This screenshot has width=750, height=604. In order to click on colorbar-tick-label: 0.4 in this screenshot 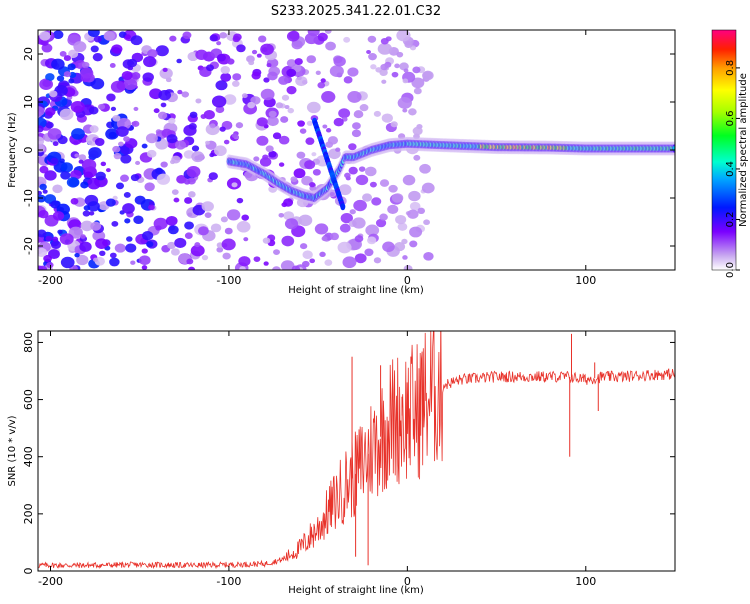, I will do `click(730, 169)`.